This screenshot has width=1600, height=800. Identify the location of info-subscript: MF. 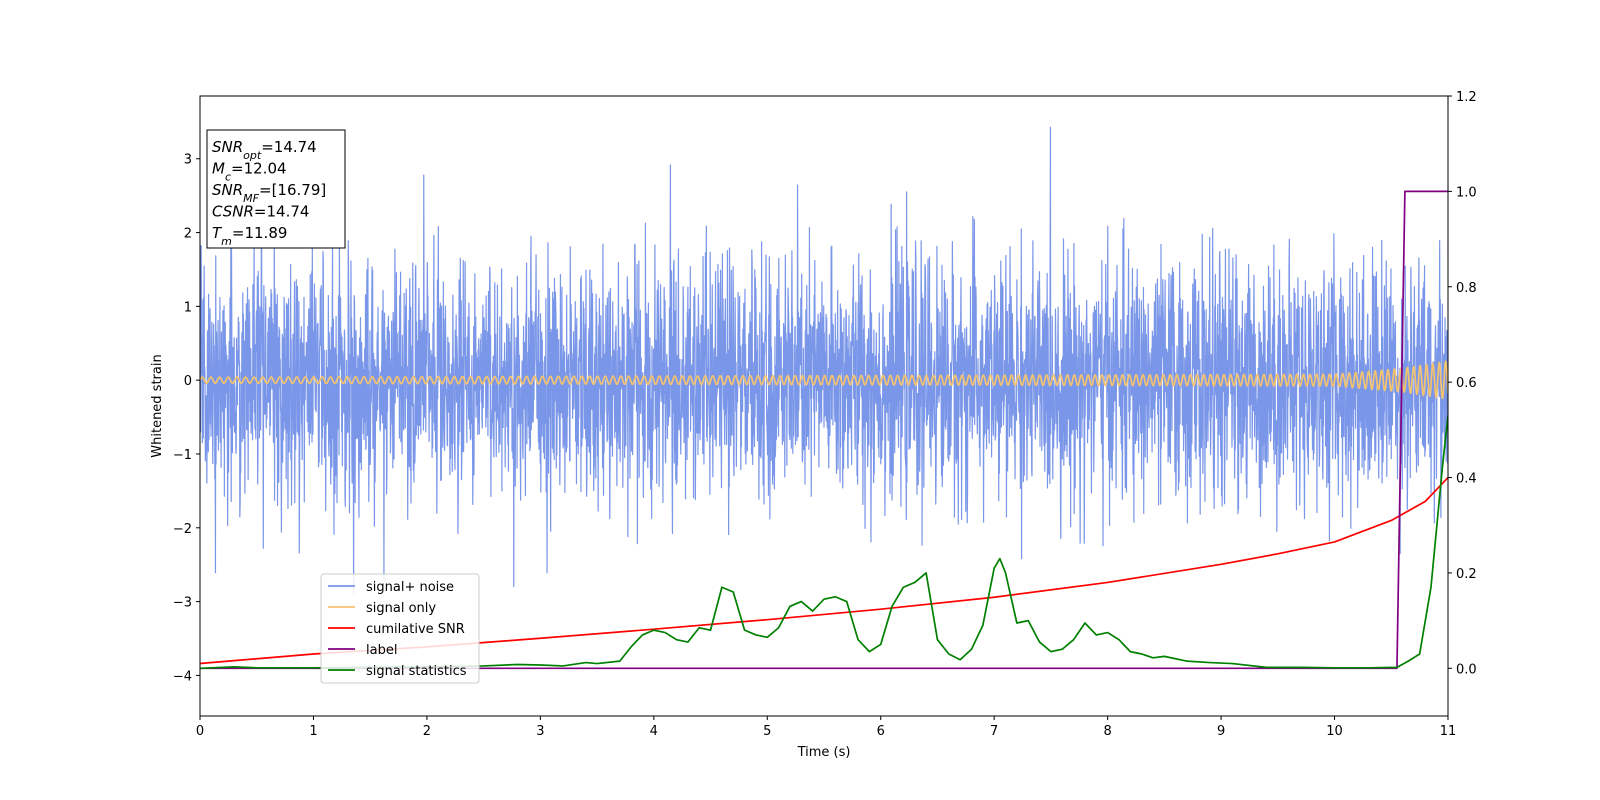
(251, 198).